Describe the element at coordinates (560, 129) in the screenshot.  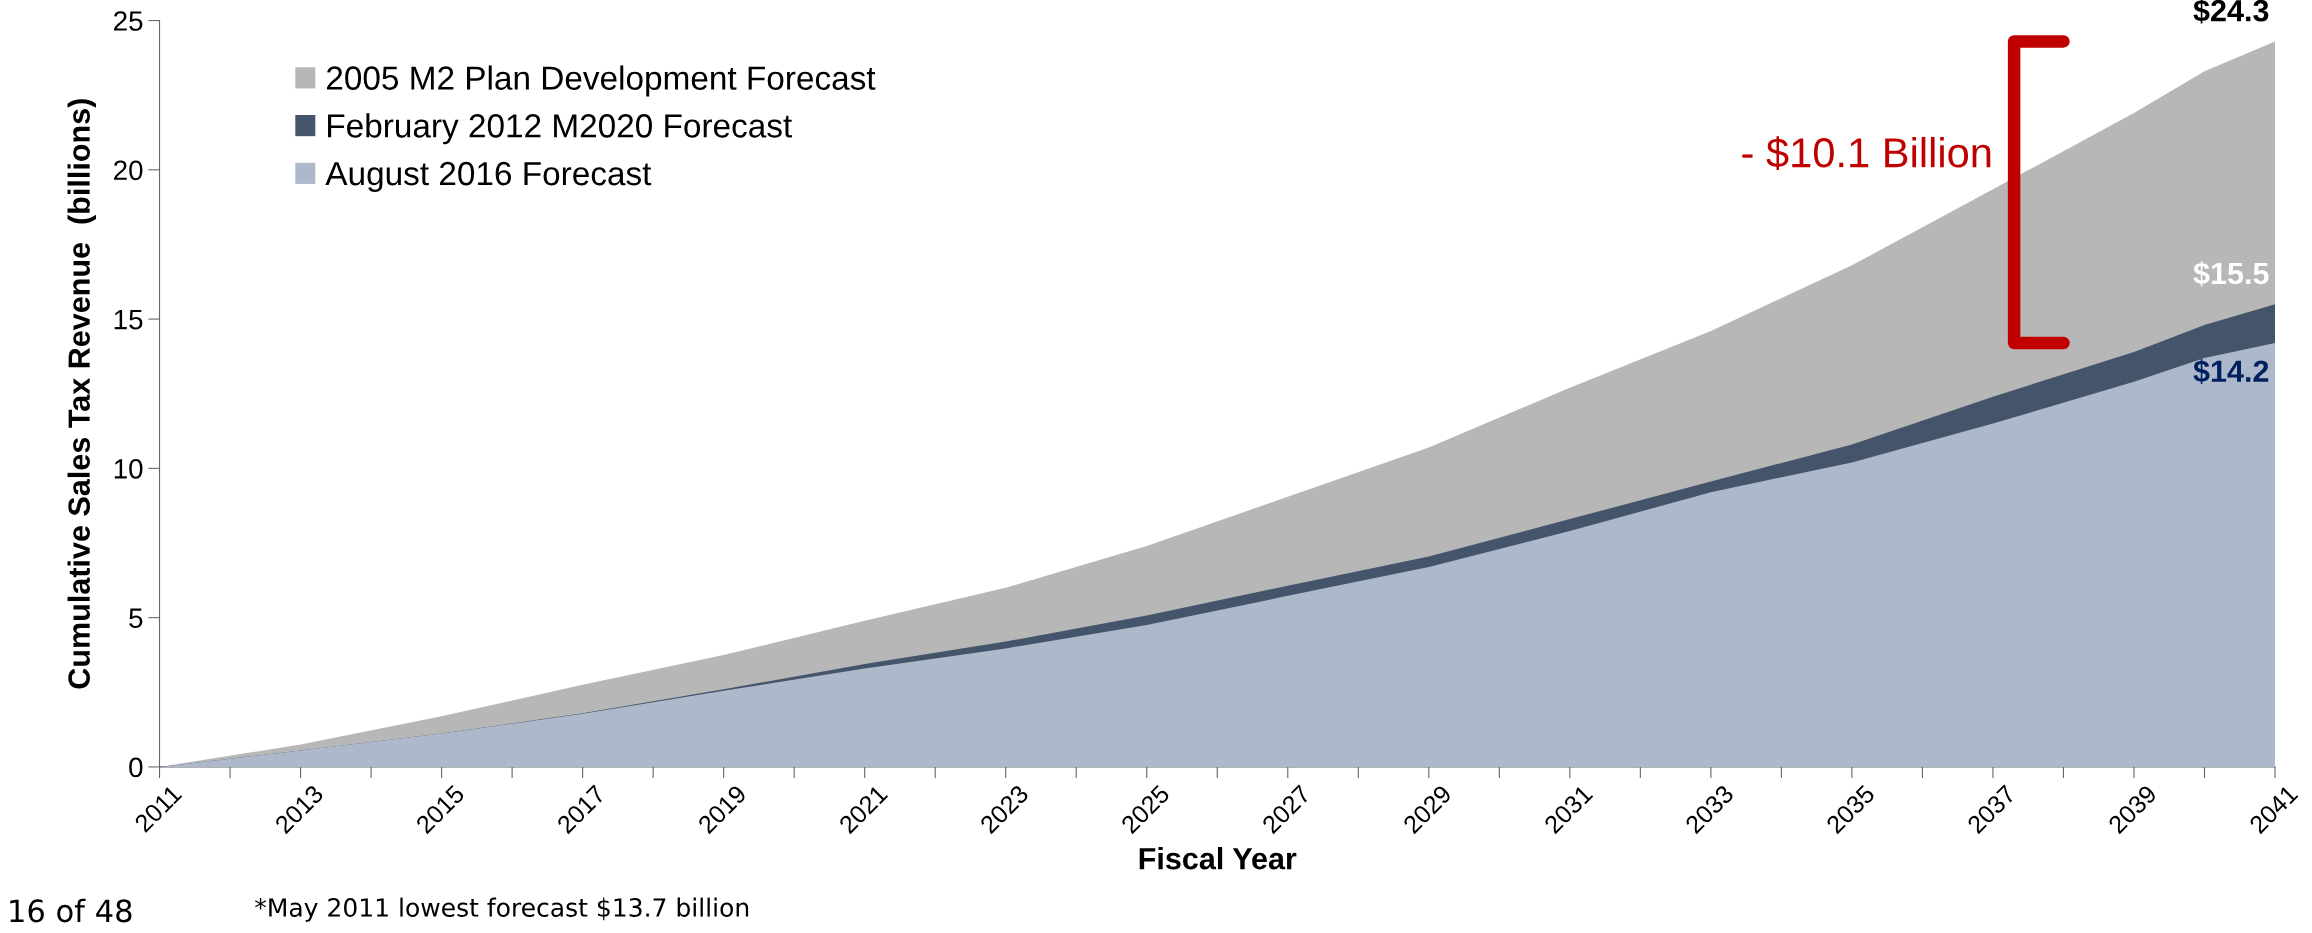
I see `legend-label: February 2012 M2020 Forecast` at that location.